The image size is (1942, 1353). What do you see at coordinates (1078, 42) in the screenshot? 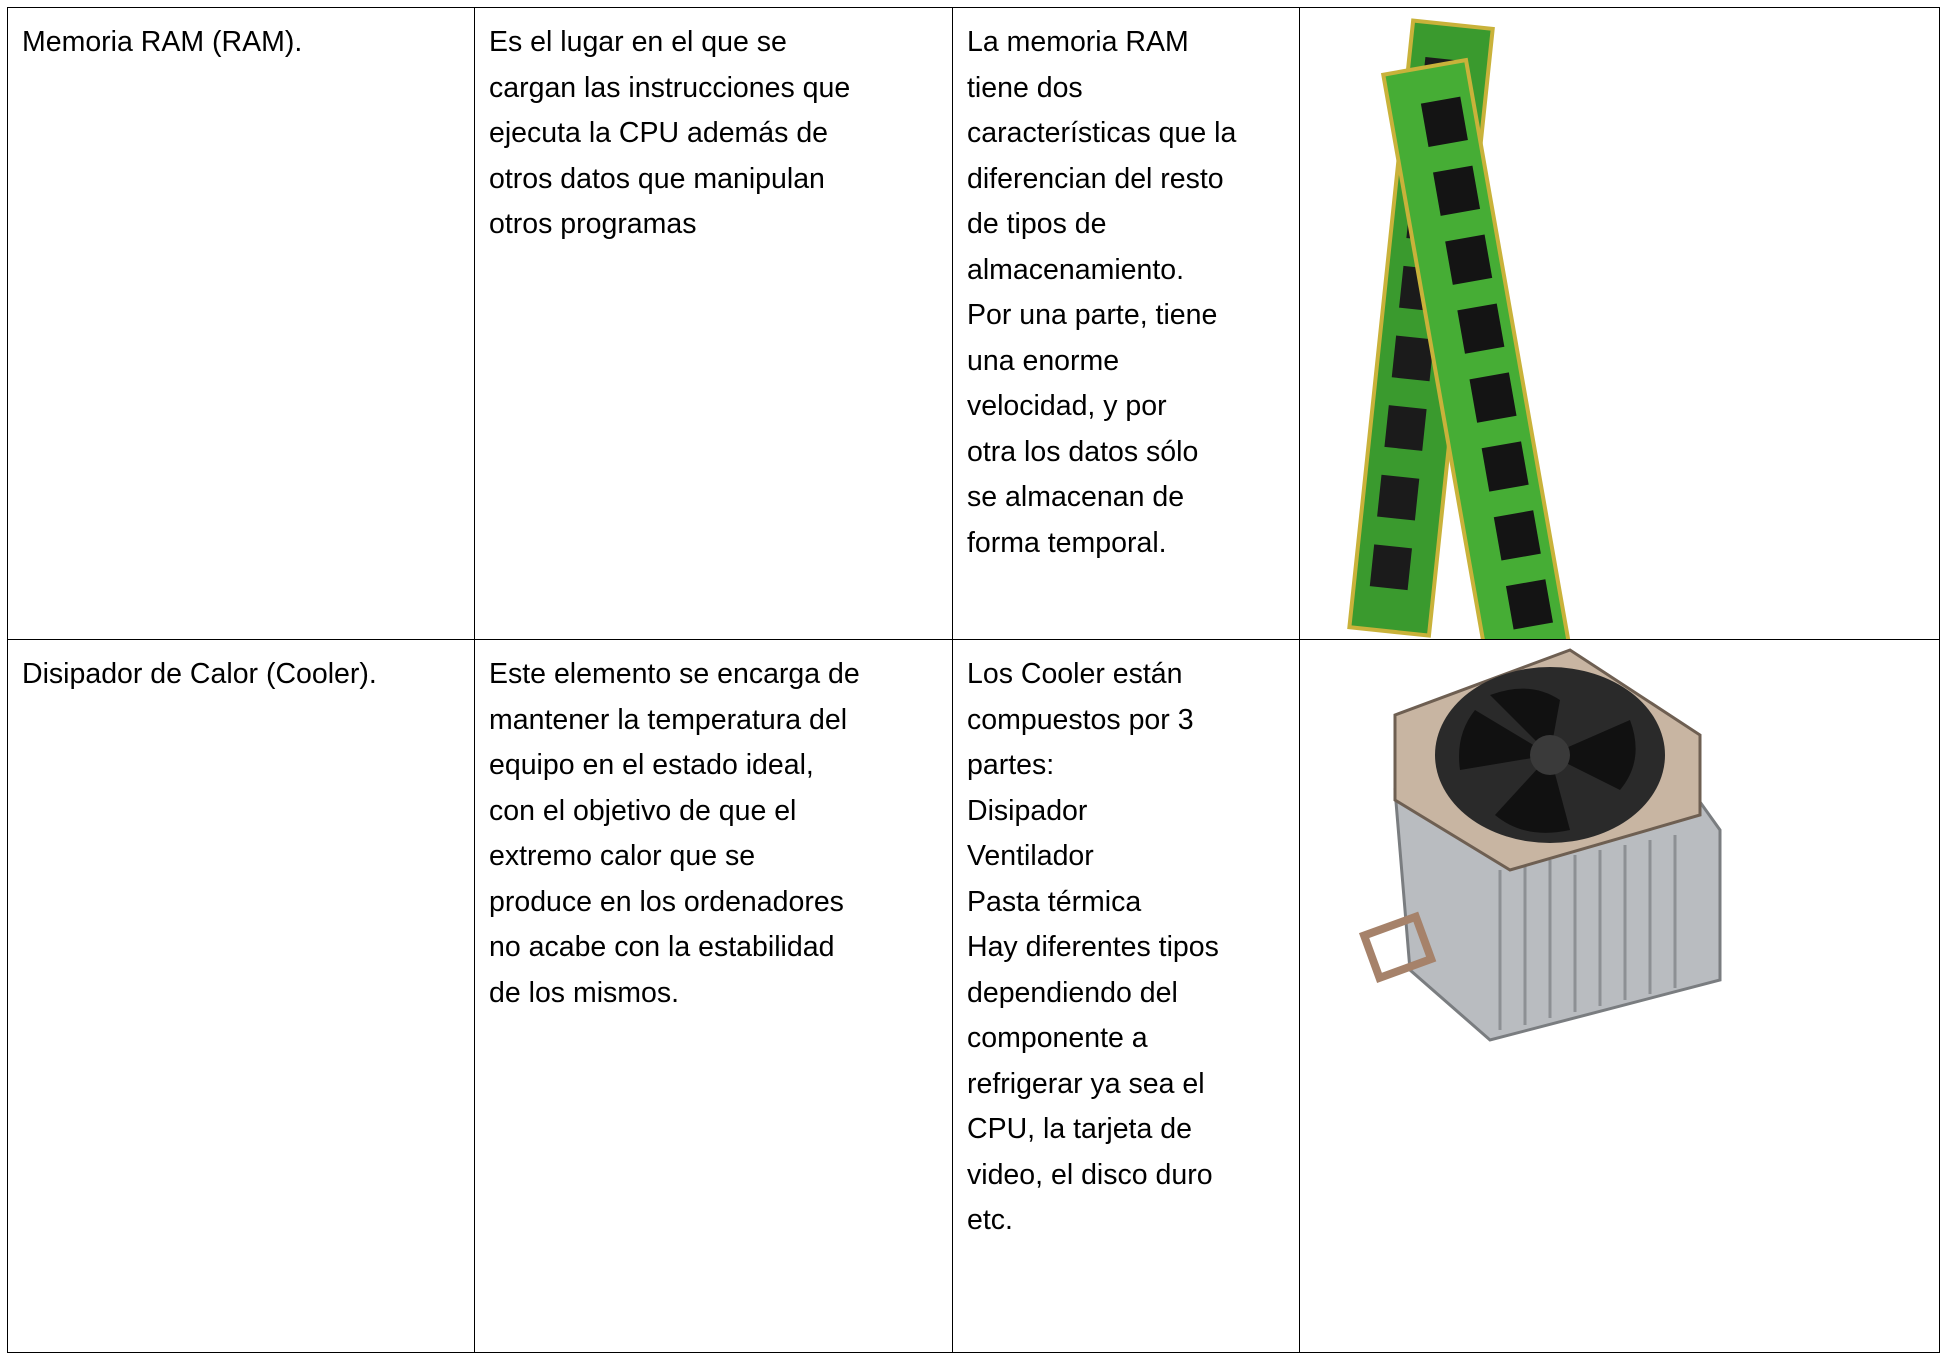
I see `text-line: La memoria RAM` at bounding box center [1078, 42].